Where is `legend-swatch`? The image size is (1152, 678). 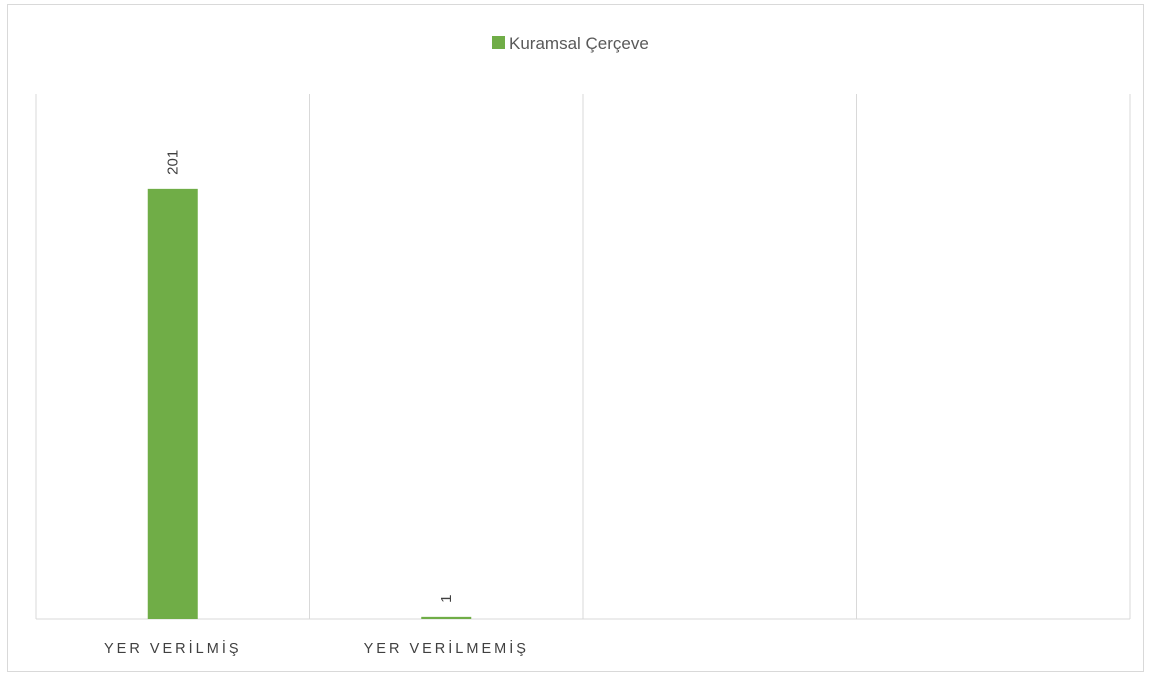 legend-swatch is located at coordinates (498, 42).